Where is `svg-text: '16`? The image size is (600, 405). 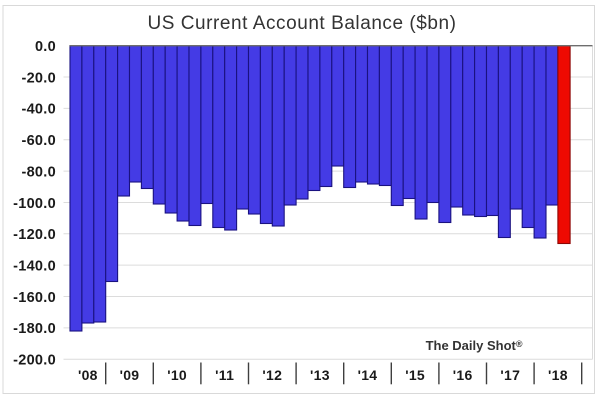 svg-text: '16 is located at coordinates (463, 375).